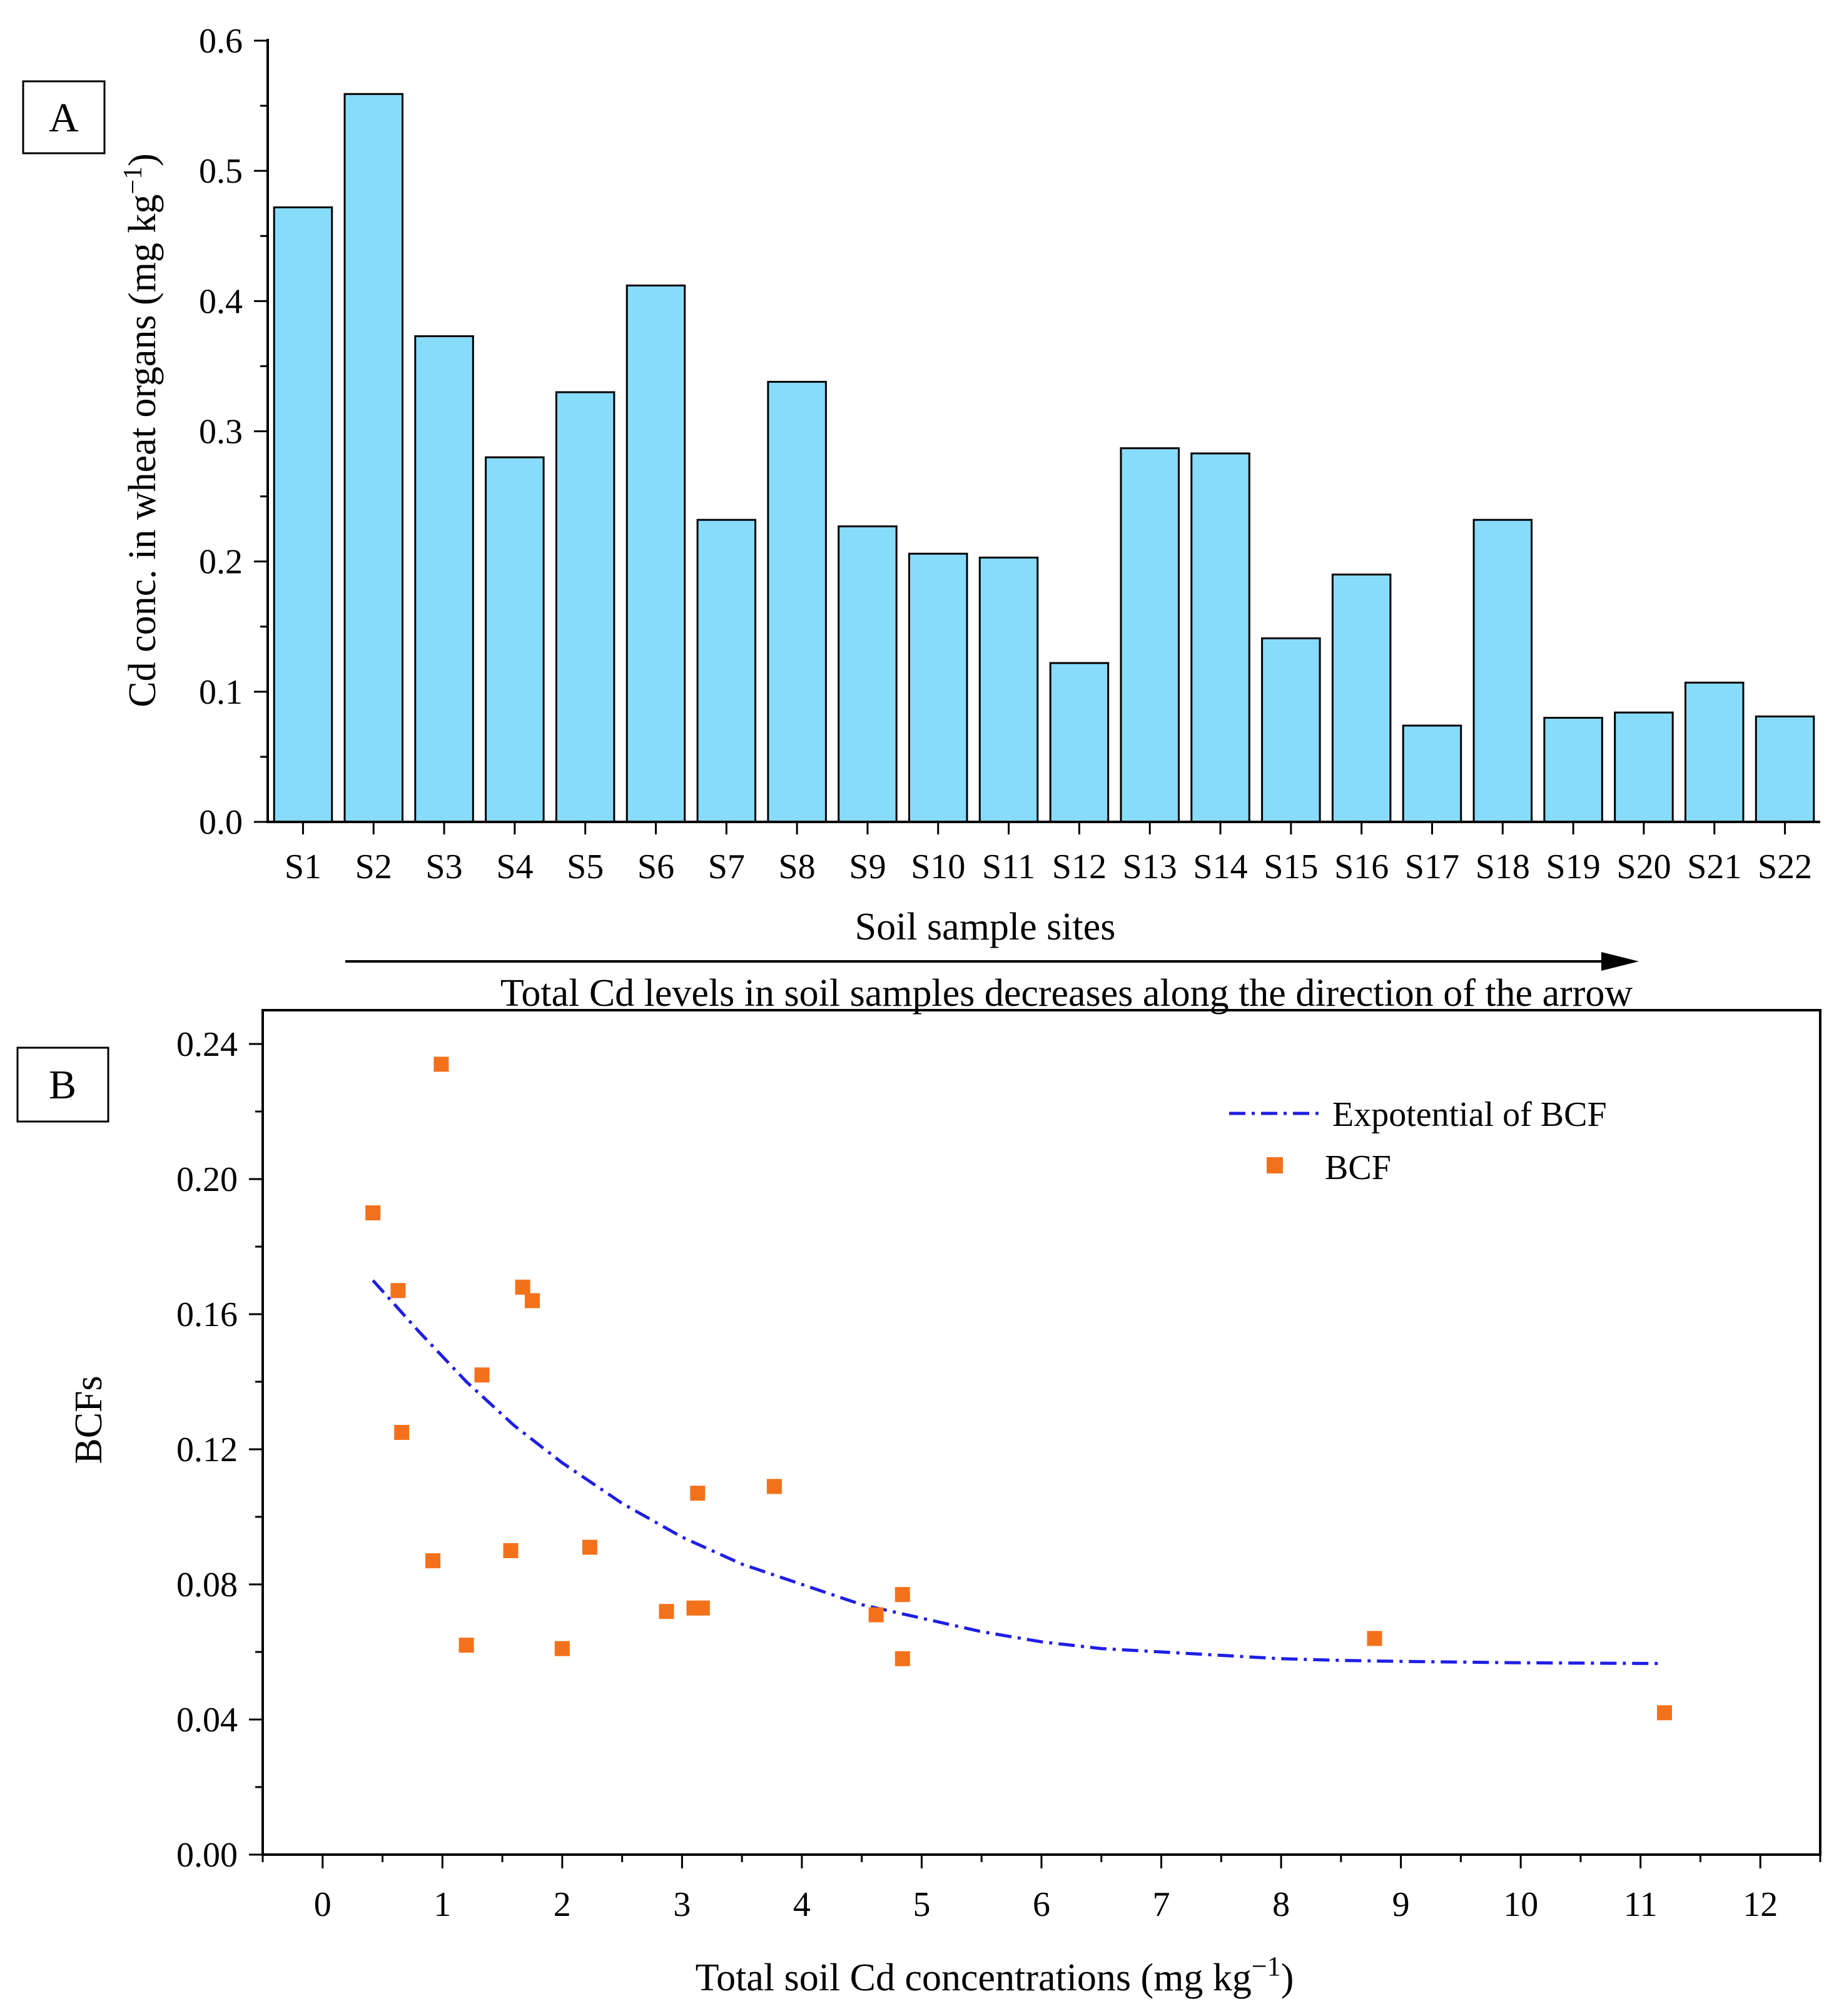 The width and height of the screenshot is (1844, 2016). I want to click on panel-b-y-tick-label: 0.00, so click(207, 1855).